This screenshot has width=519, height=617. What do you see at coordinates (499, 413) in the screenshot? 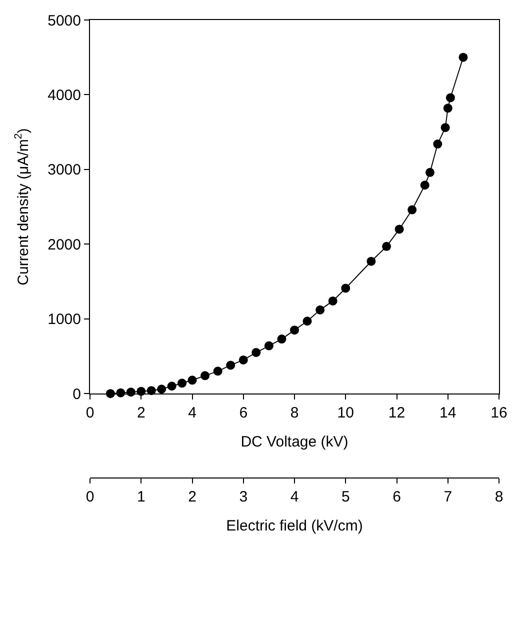
I see `x-tick-label: 16` at bounding box center [499, 413].